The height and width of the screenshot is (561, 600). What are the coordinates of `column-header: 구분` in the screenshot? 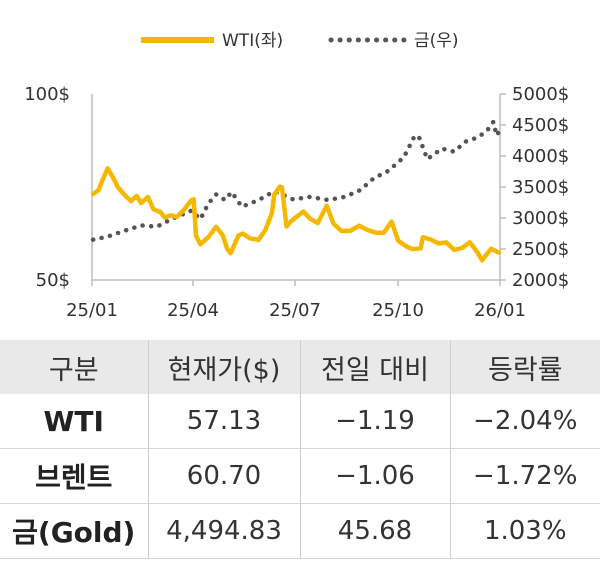 It's located at (74, 367).